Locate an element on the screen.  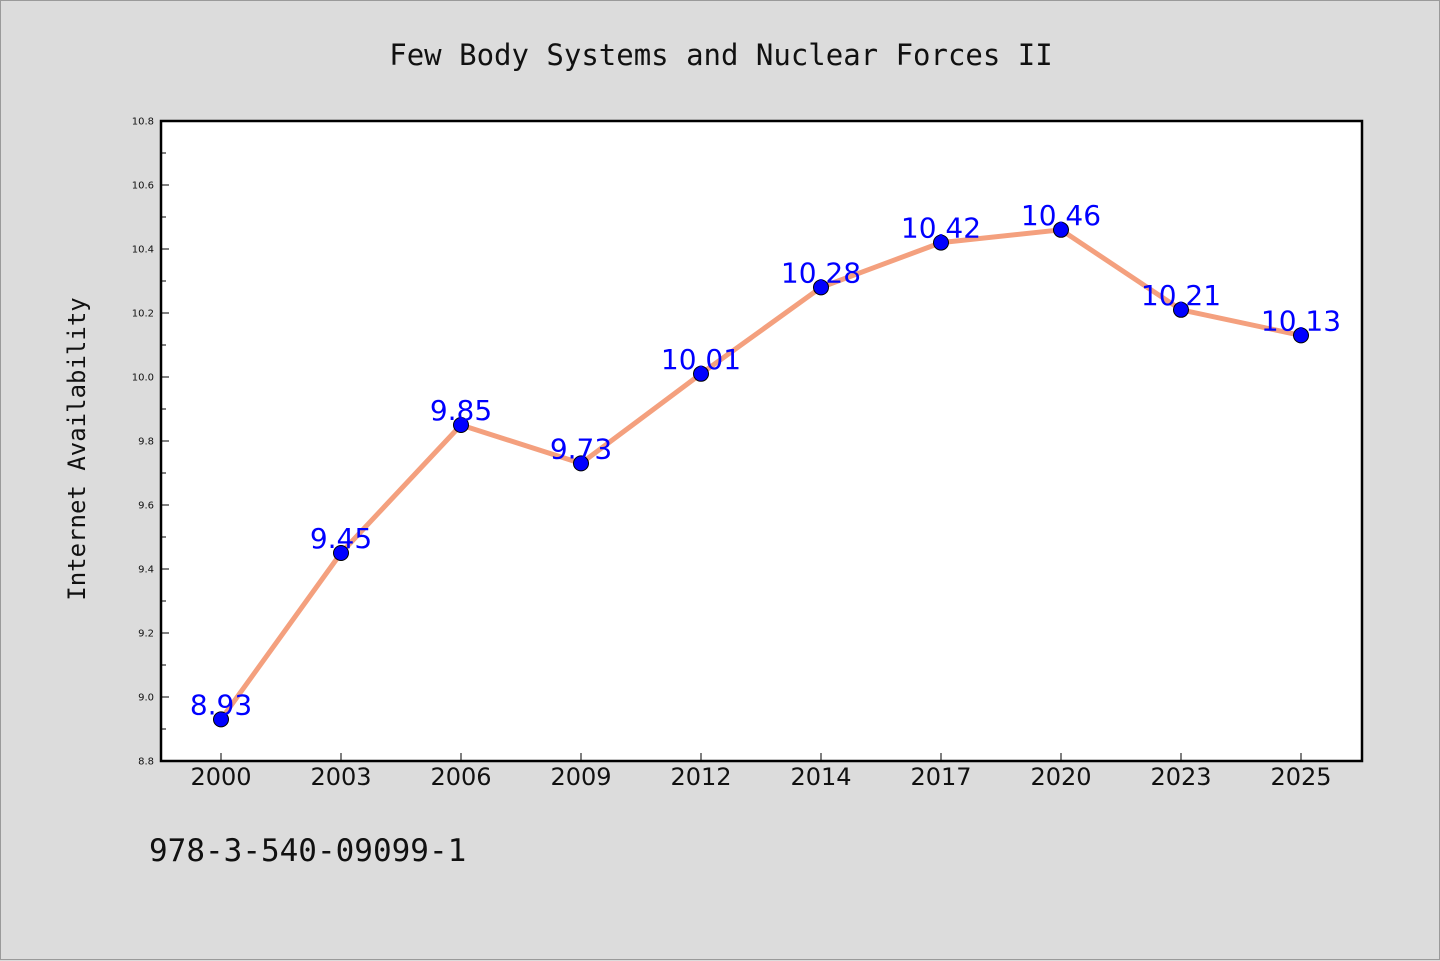
data-label: 10.13 is located at coordinates (1301, 320).